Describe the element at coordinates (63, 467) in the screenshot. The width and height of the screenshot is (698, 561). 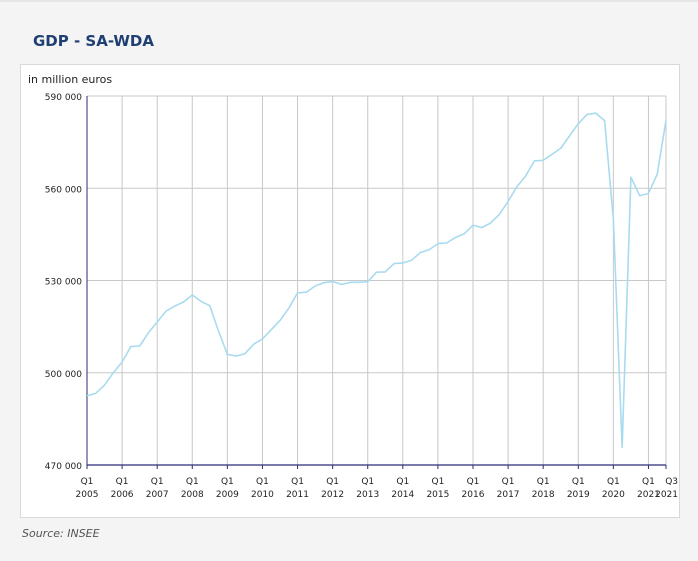
I see `y-tick-label: 470 000` at that location.